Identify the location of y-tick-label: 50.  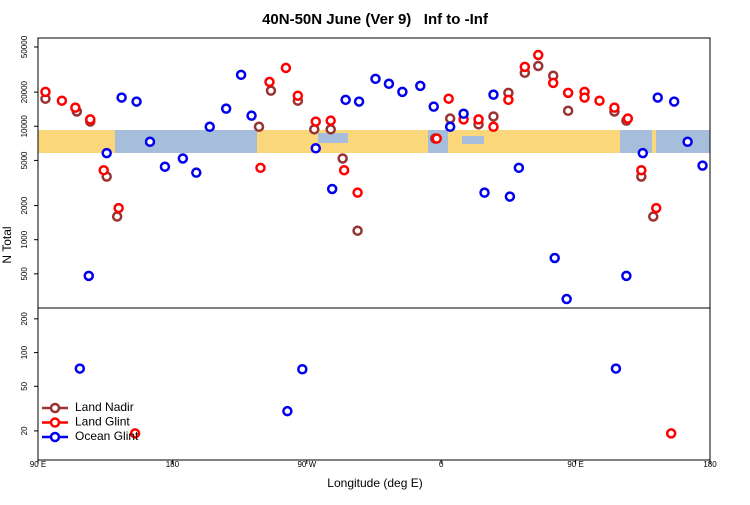
(24, 385).